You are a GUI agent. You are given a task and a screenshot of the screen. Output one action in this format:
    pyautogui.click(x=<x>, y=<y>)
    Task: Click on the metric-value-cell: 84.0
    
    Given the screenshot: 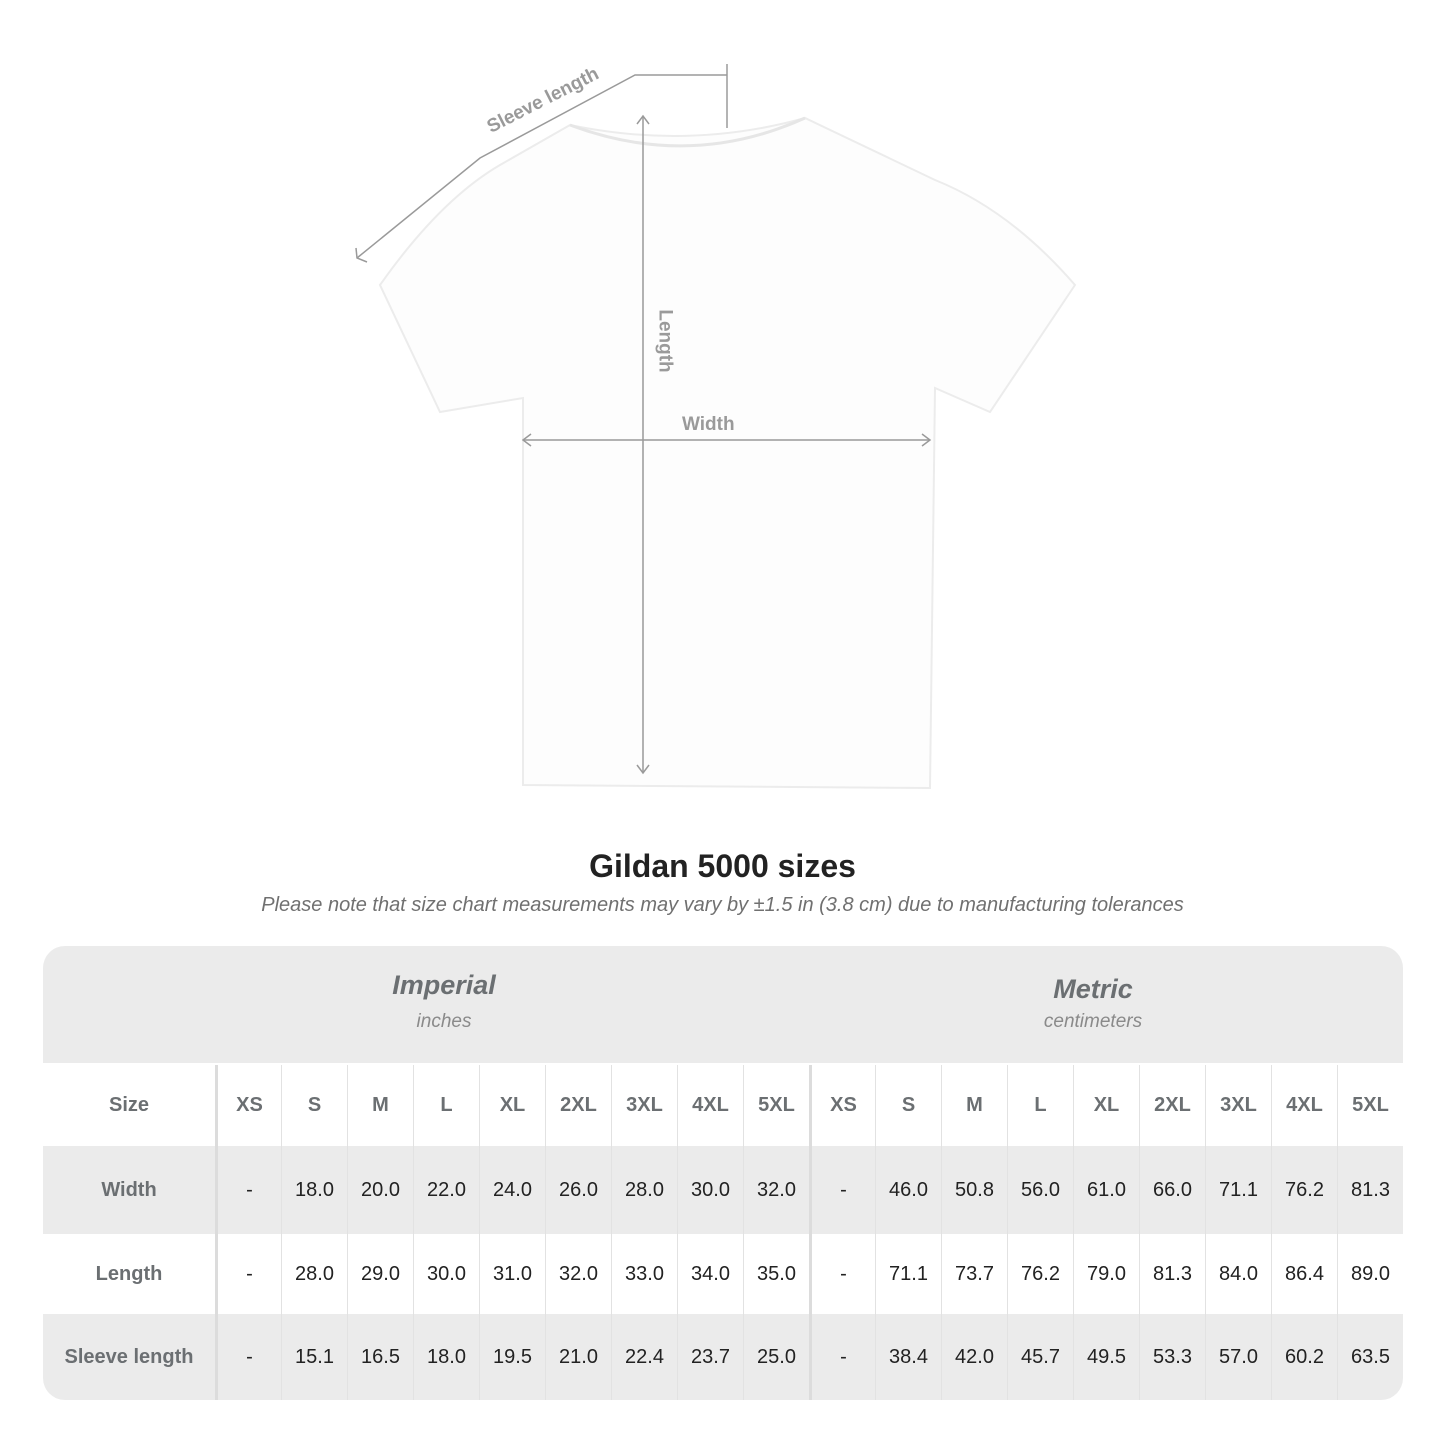 What is the action you would take?
    pyautogui.click(x=1238, y=1274)
    